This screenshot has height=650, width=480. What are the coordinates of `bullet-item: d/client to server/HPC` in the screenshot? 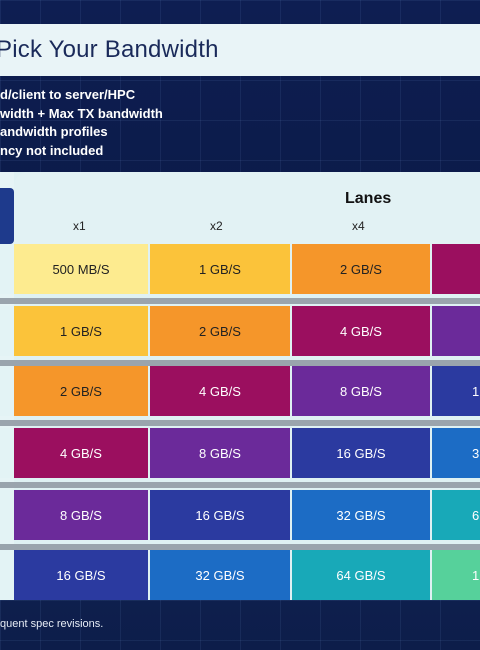 It's located at (68, 94).